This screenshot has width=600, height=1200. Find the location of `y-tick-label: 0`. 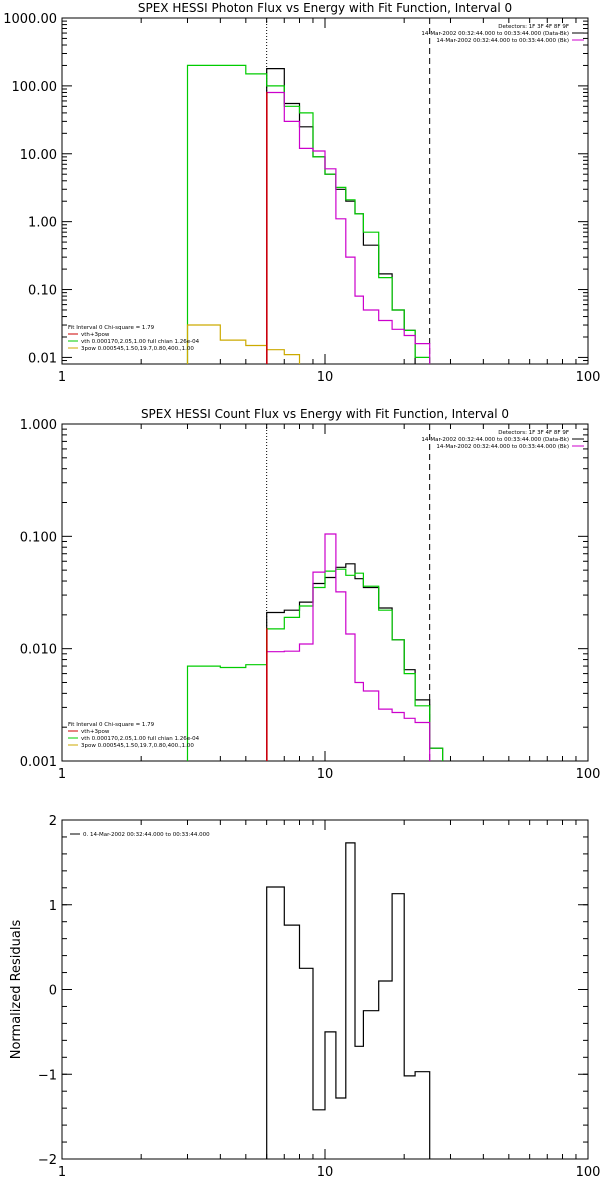

y-tick-label: 0 is located at coordinates (53, 991).